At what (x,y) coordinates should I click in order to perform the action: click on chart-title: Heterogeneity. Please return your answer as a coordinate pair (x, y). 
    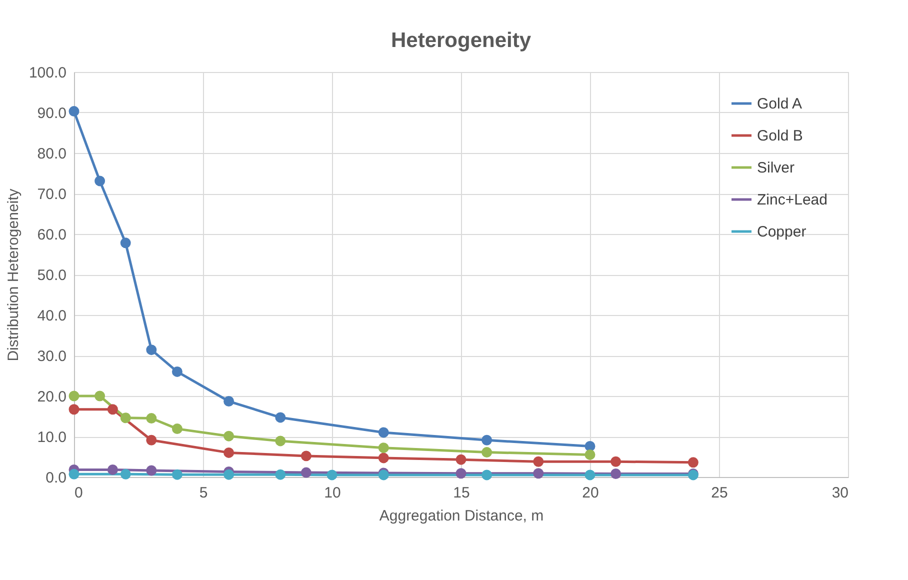
    Looking at the image, I should click on (461, 40).